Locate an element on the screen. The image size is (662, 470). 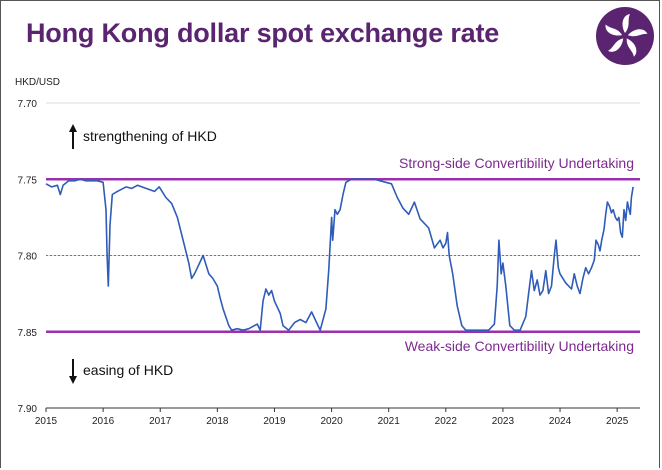
down-arrow-icon is located at coordinates (73, 371).